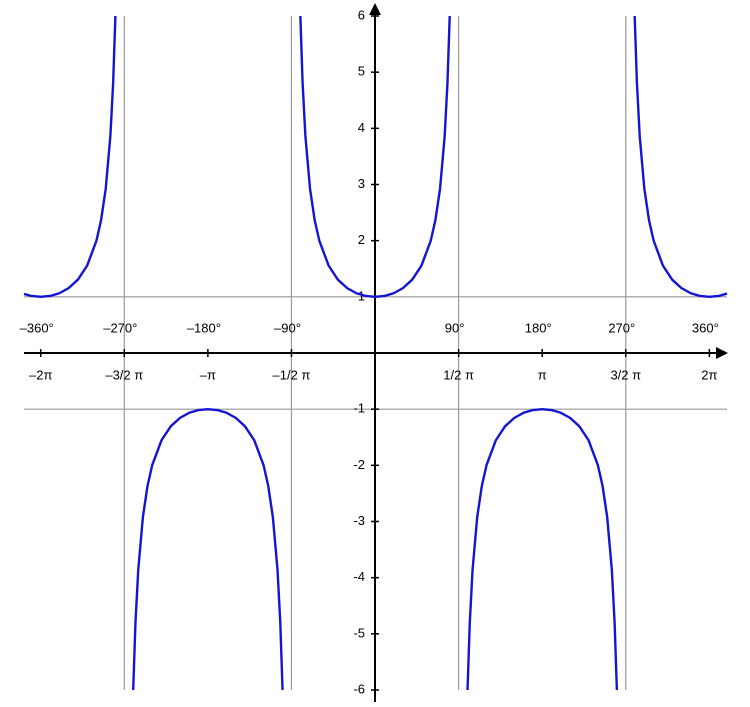 This screenshot has height=707, width=750. Describe the element at coordinates (361, 14) in the screenshot. I see `y-tick-label: 6` at that location.